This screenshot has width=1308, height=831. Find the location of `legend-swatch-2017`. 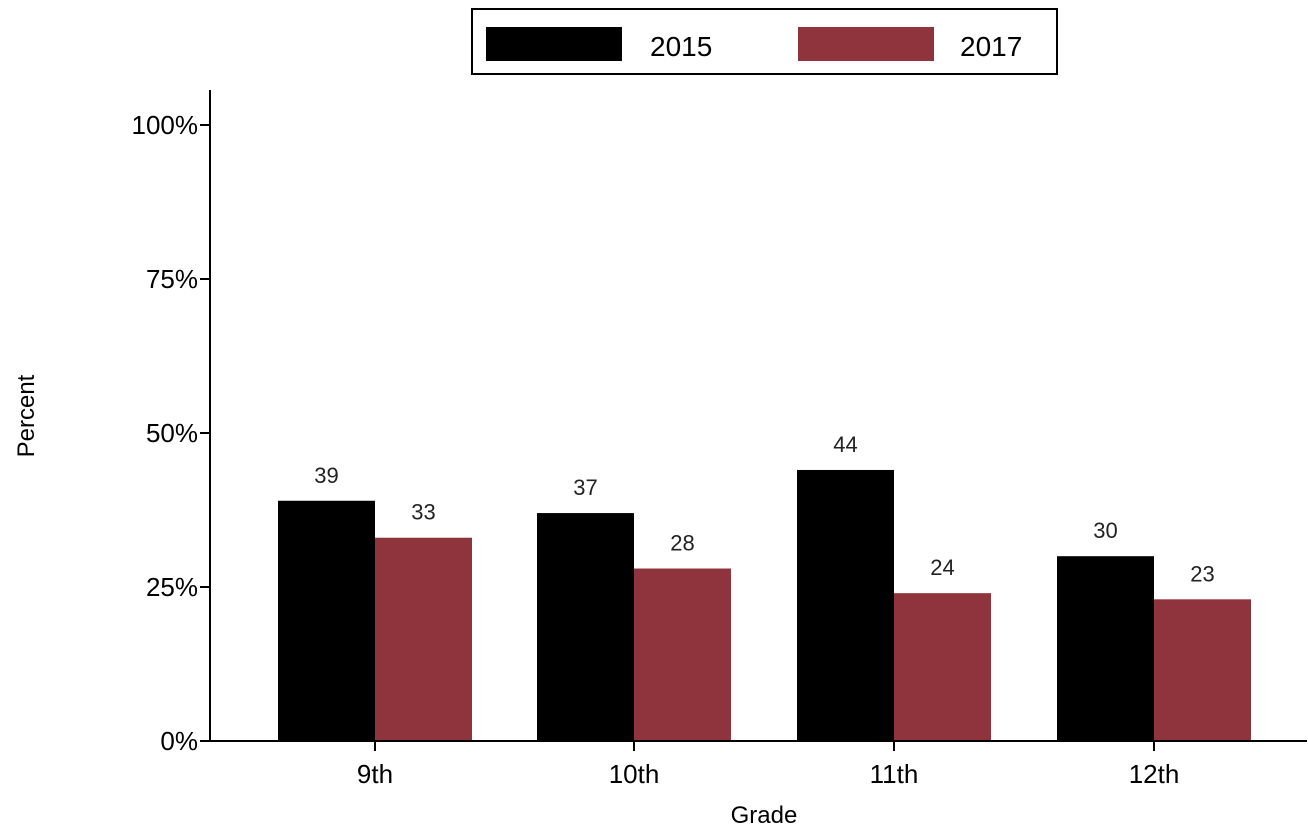

legend-swatch-2017 is located at coordinates (866, 44).